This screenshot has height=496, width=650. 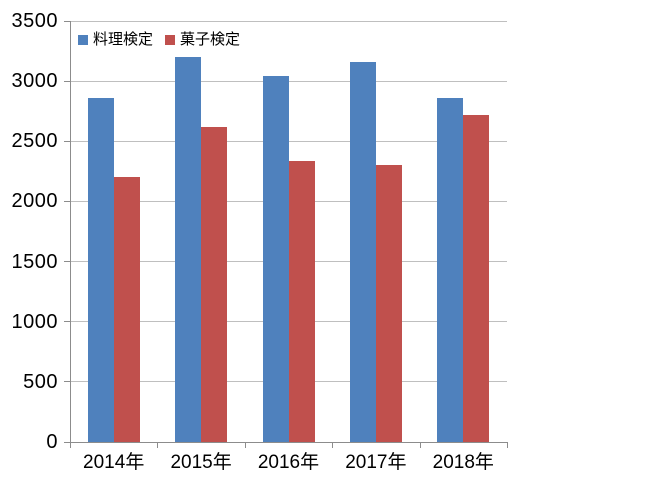 I want to click on y-axis-label: 1000, so click(x=34, y=321).